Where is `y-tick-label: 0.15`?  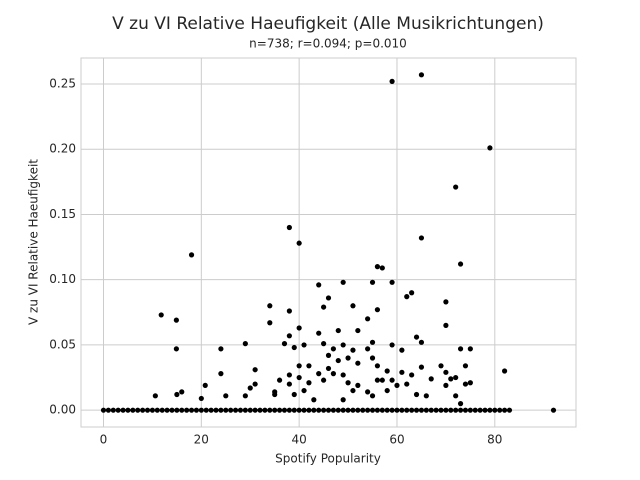
y-tick-label: 0.15 is located at coordinates (62, 214).